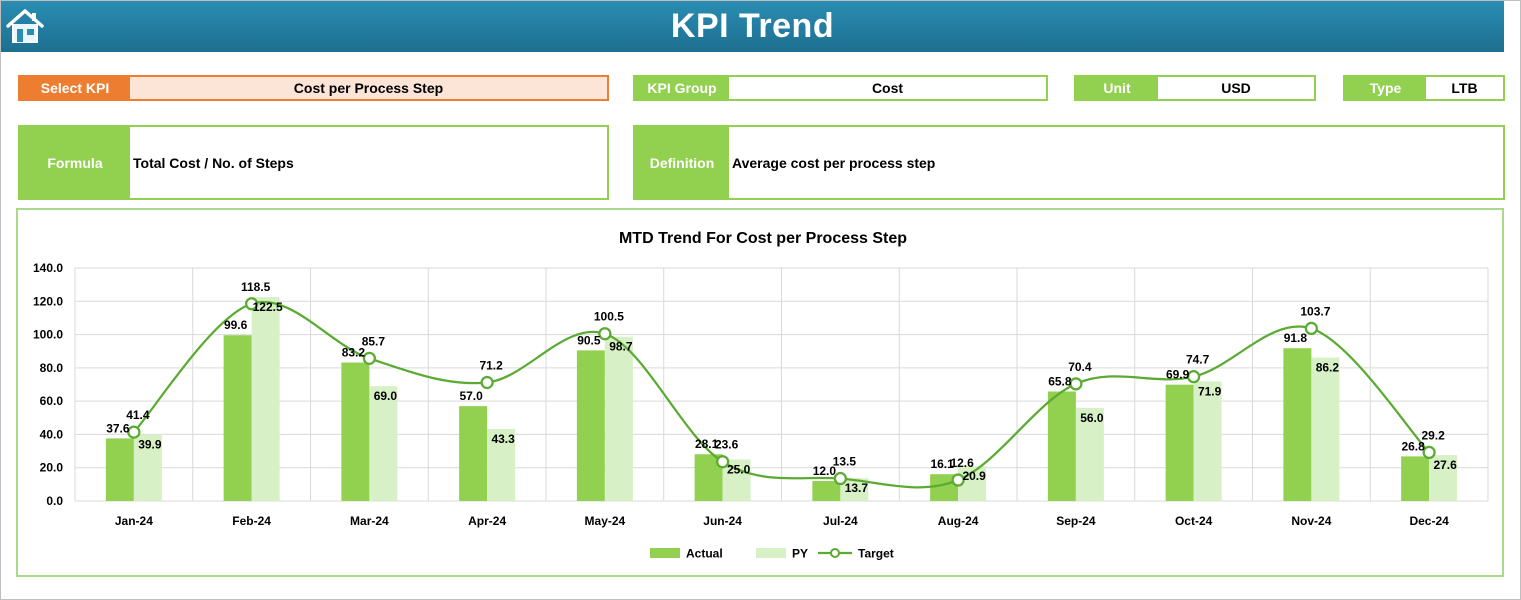  I want to click on data-label-py: 86.2, so click(1328, 368).